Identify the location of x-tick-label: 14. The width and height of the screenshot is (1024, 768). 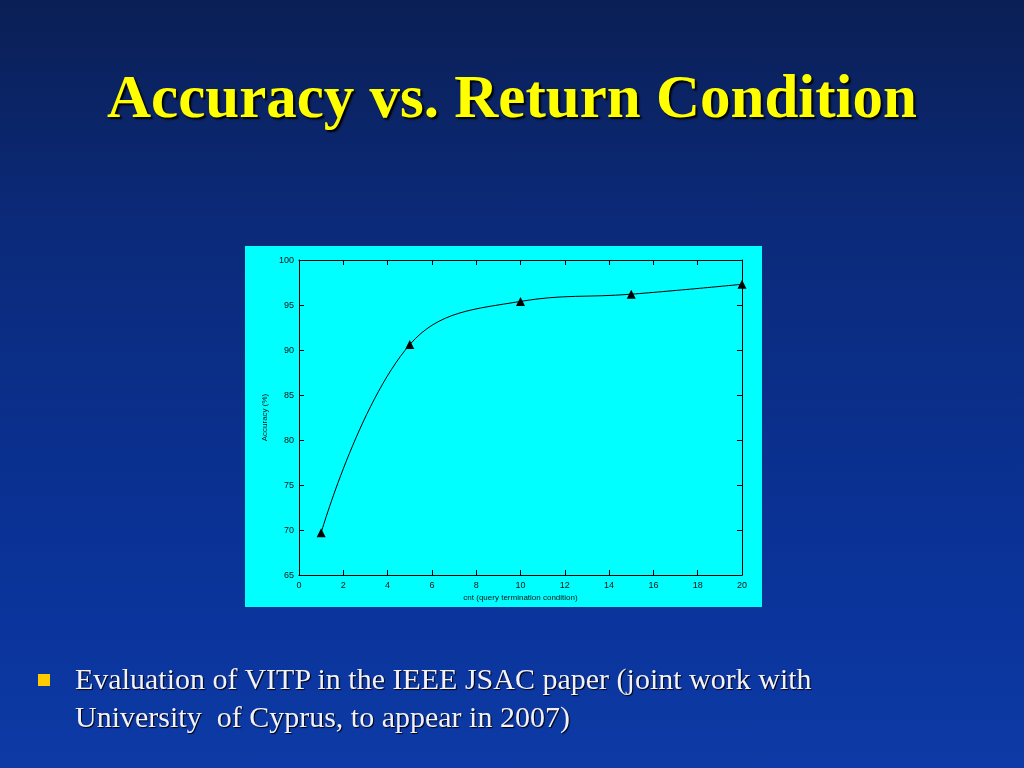
(609, 584).